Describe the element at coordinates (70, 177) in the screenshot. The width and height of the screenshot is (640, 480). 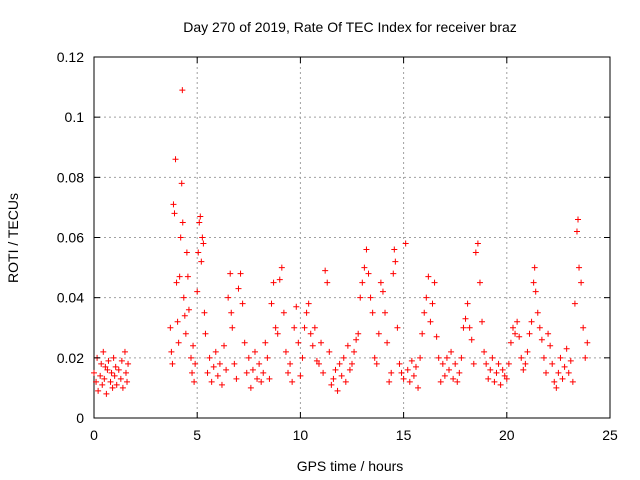
I see `y-tick-label: 0.08` at that location.